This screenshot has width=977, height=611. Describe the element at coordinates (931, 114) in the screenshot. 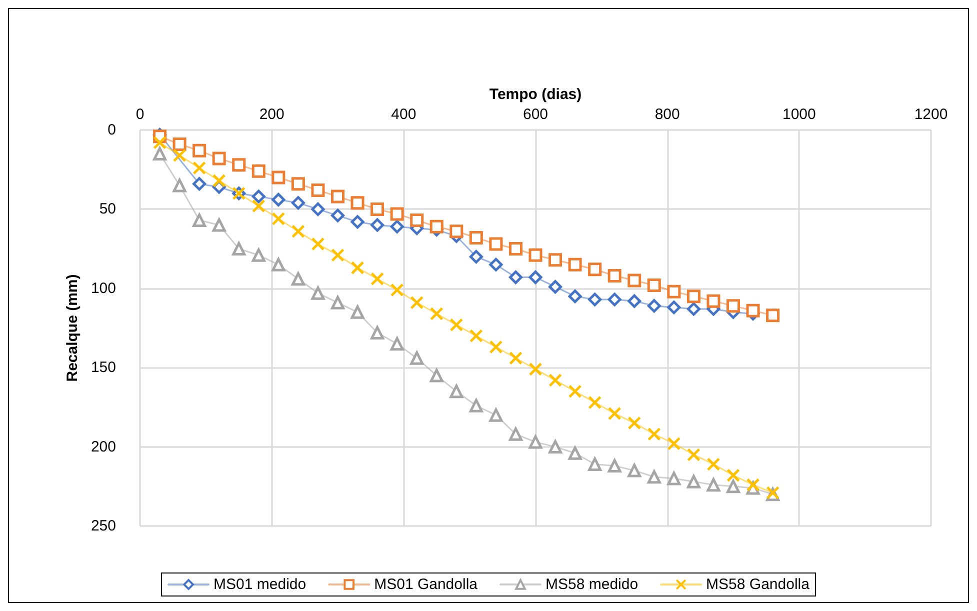

I see `x-tick-label: 1200` at that location.